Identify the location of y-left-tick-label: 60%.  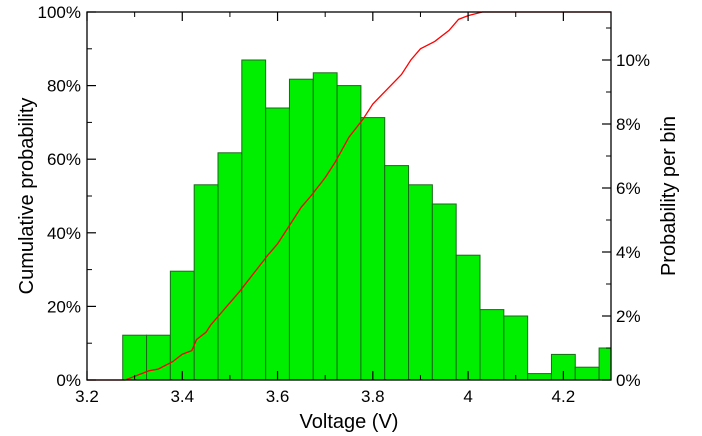
(64, 159).